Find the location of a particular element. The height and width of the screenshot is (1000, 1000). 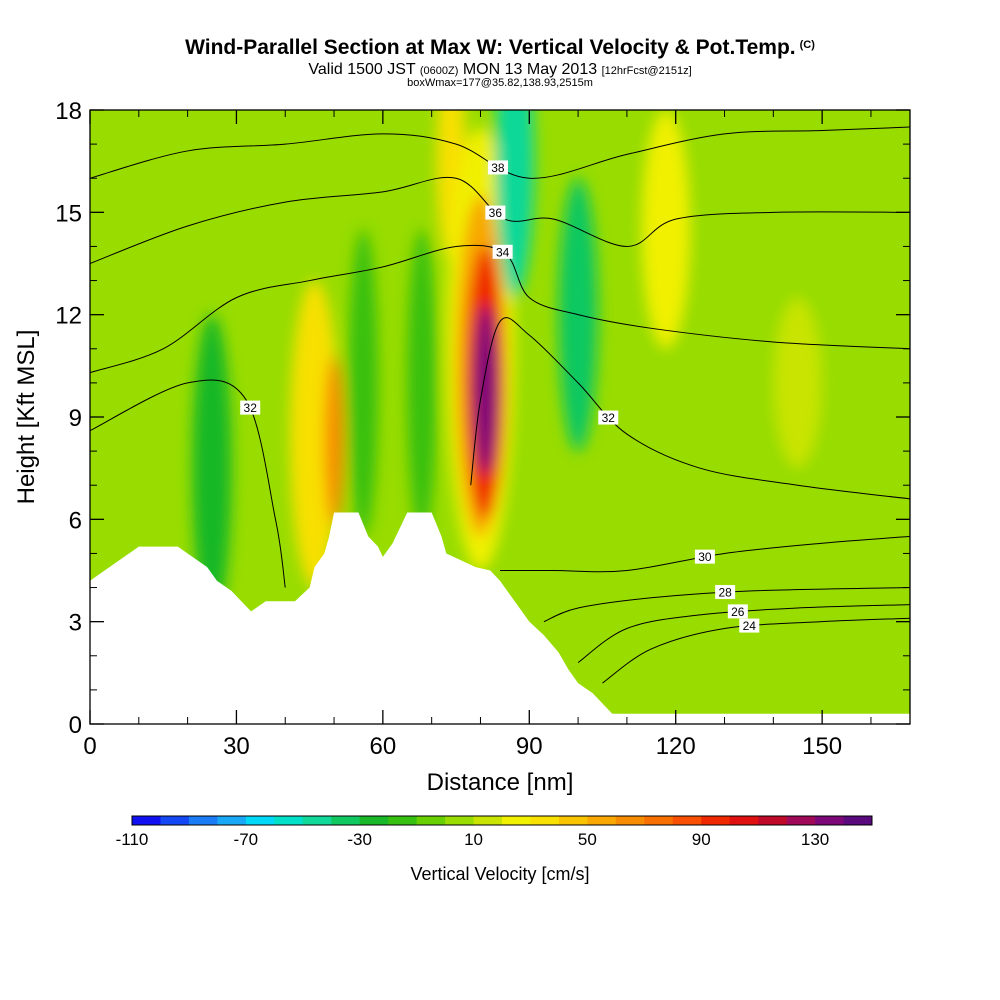

box-info: boxWmax=177@35.82,138.93,2515m is located at coordinates (500, 83).